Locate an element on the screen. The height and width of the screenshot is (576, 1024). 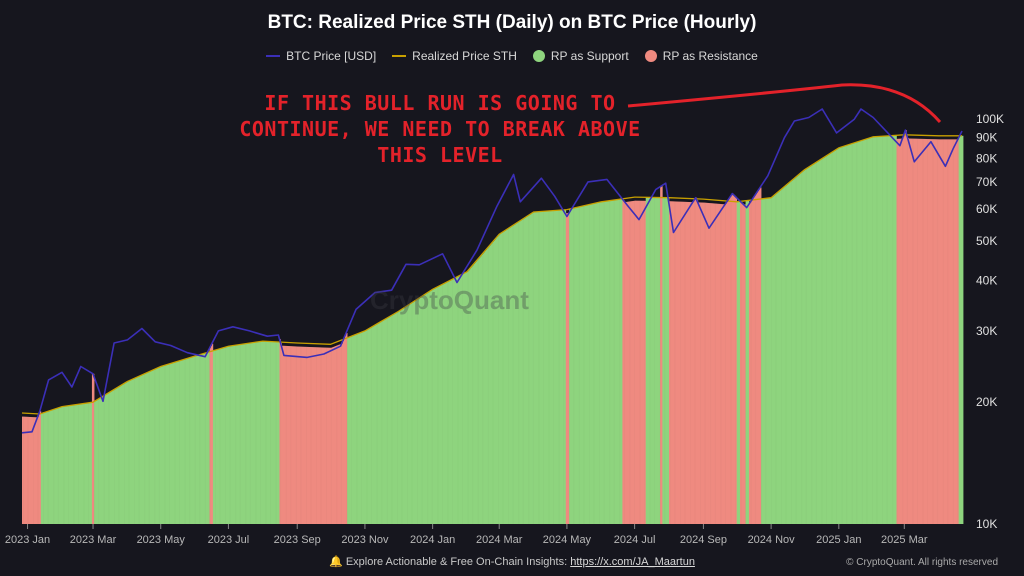
x-tick-label: 2023 Nov is located at coordinates (365, 540).